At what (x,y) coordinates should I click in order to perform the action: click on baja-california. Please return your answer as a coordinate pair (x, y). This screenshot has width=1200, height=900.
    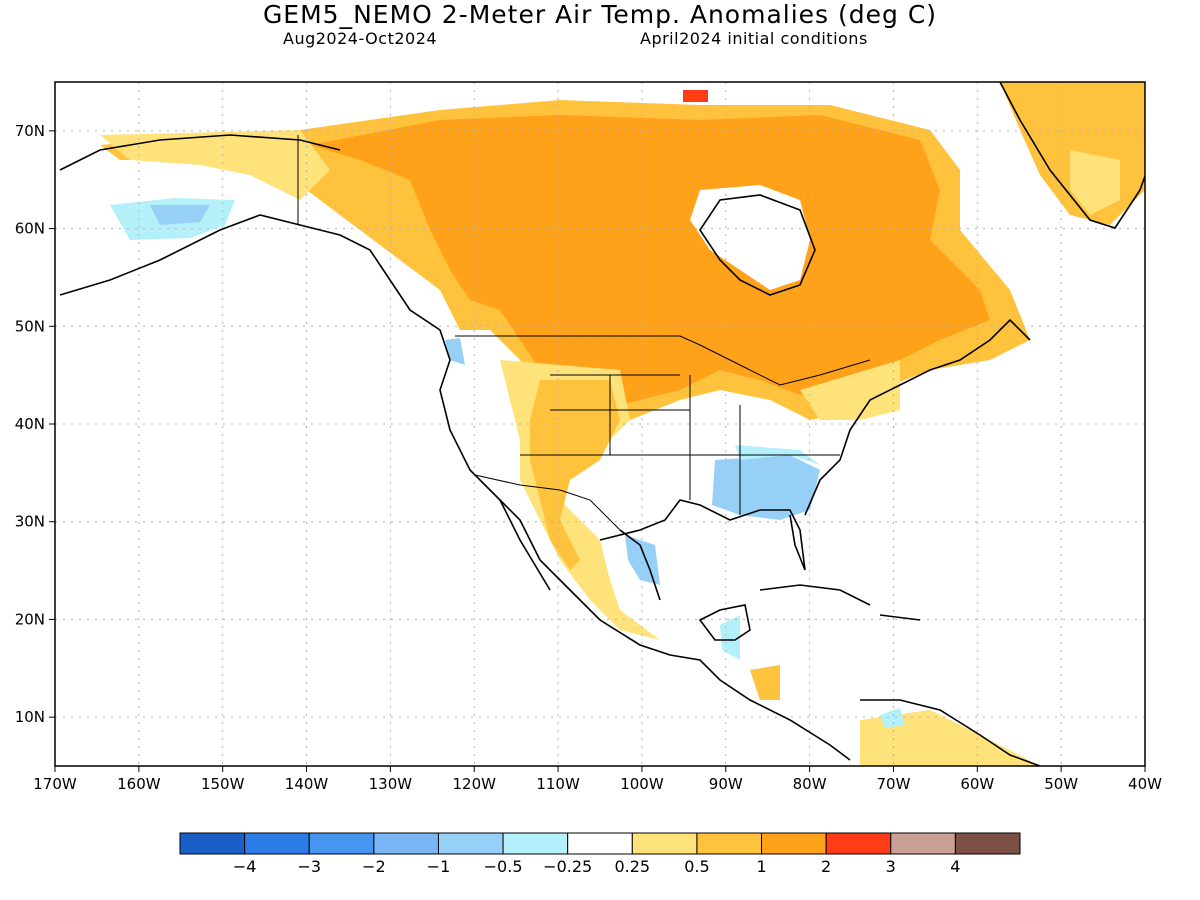
    Looking at the image, I should click on (525, 545).